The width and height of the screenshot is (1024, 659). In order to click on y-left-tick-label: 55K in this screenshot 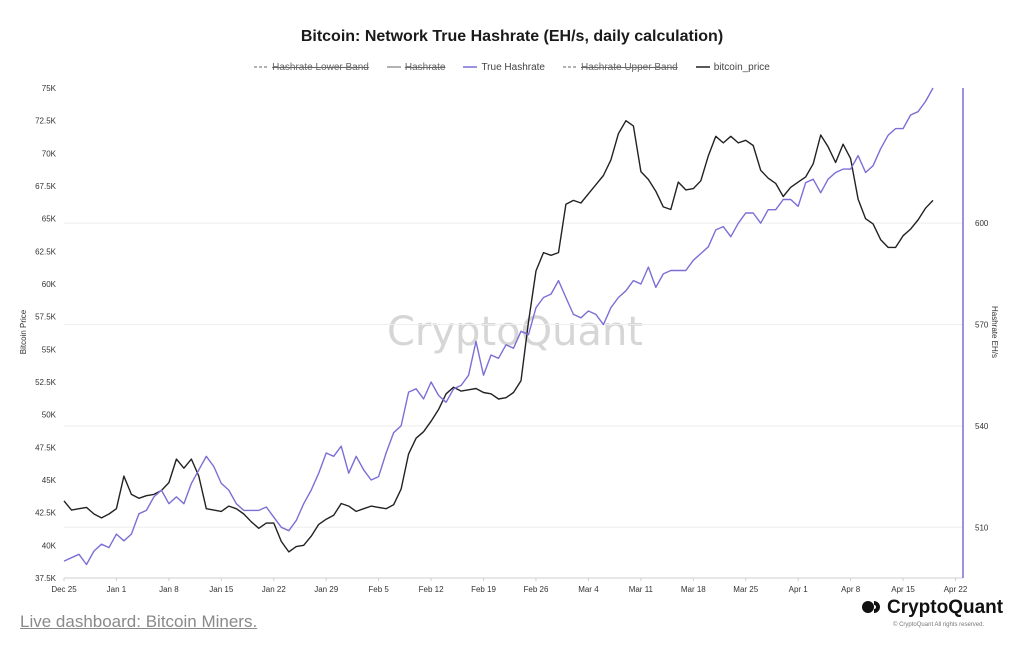, I will do `click(49, 349)`.